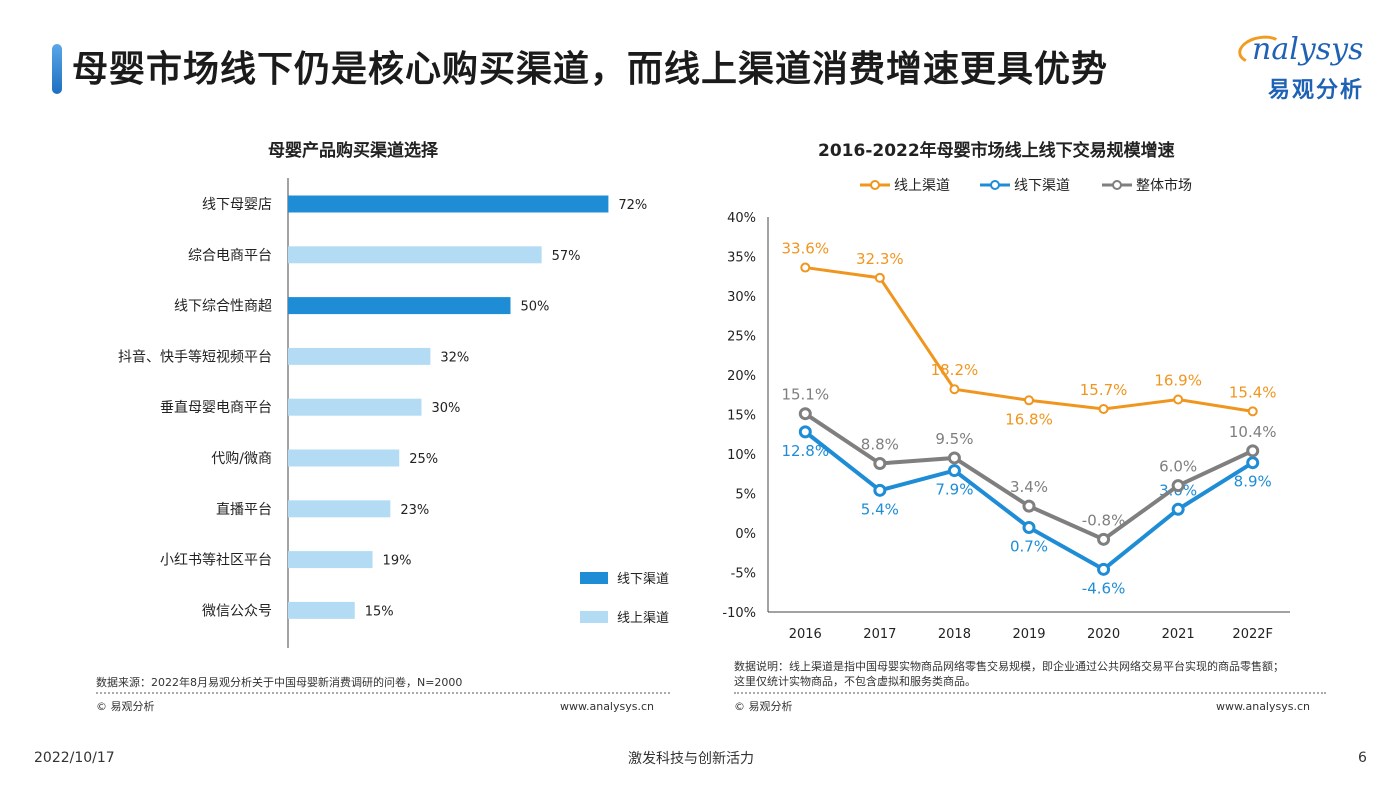  What do you see at coordinates (741, 337) in the screenshot?
I see `y-tick-label: 25%` at bounding box center [741, 337].